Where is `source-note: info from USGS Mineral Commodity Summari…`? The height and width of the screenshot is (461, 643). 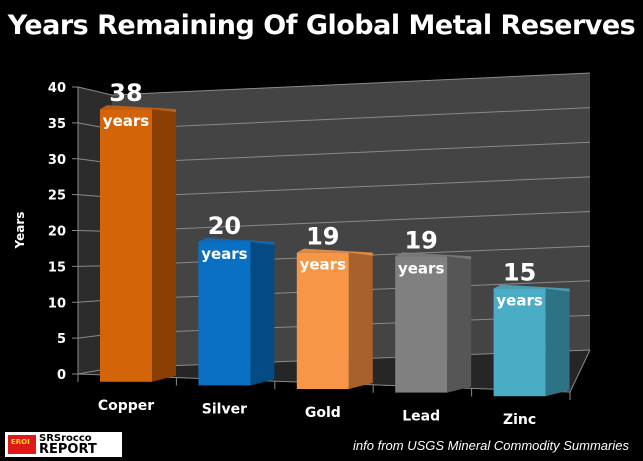
source-note: info from USGS Mineral Commodity Summari… is located at coordinates (491, 445).